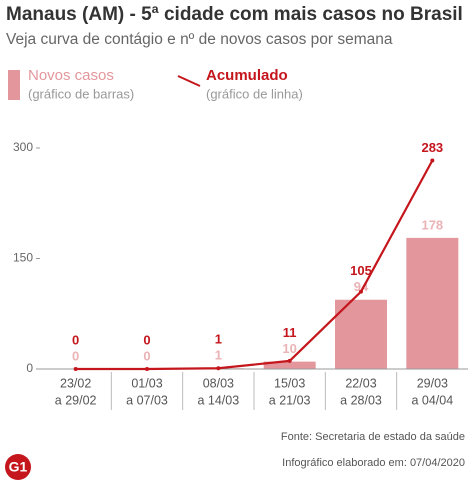 This screenshot has width=474, height=487. I want to click on legend-label: Novos casos, so click(71, 75).